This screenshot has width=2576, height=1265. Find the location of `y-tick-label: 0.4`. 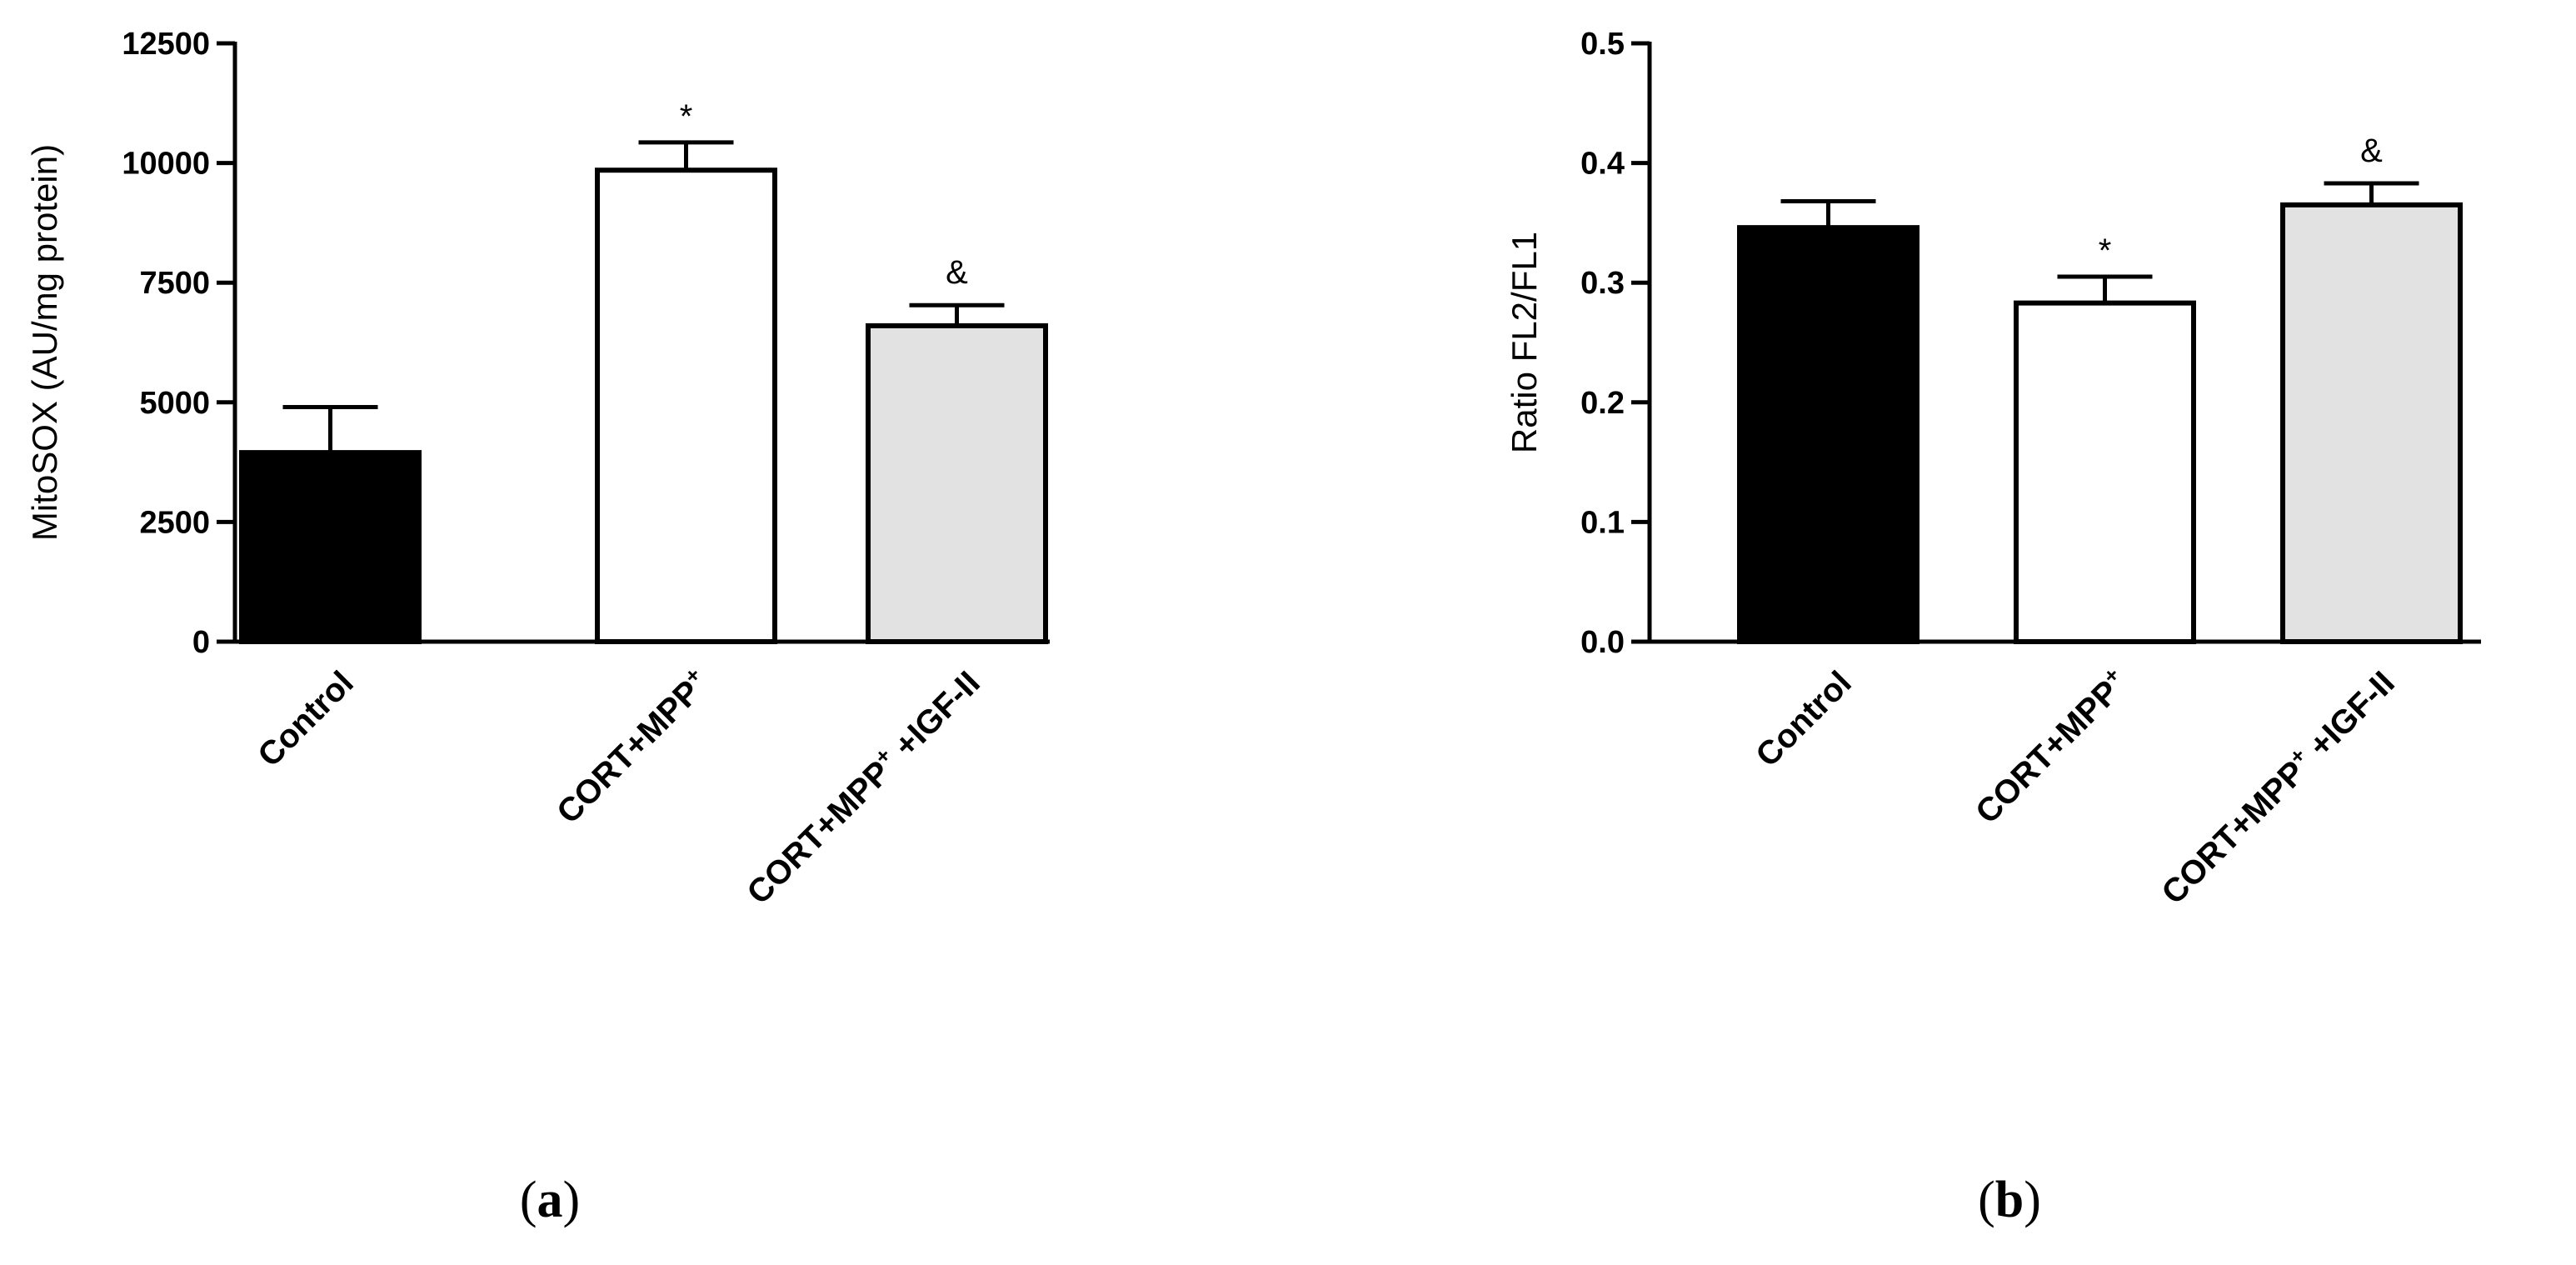

y-tick-label: 0.4 is located at coordinates (1602, 164).